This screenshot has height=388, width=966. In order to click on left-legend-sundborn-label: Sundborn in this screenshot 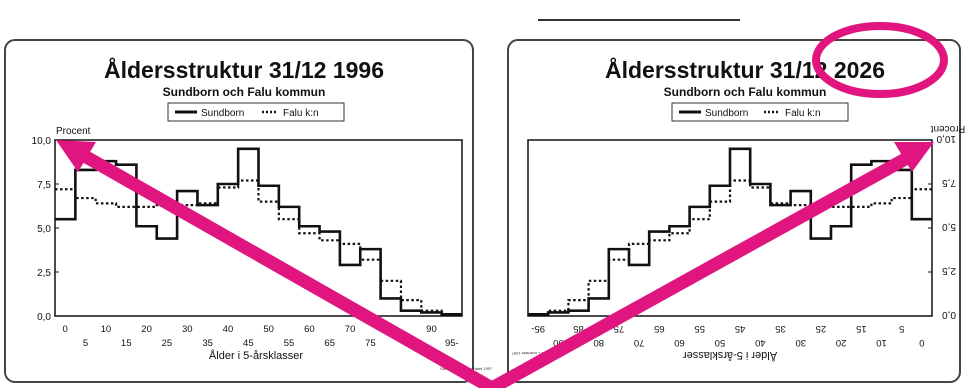, I will do `click(222, 113)`.